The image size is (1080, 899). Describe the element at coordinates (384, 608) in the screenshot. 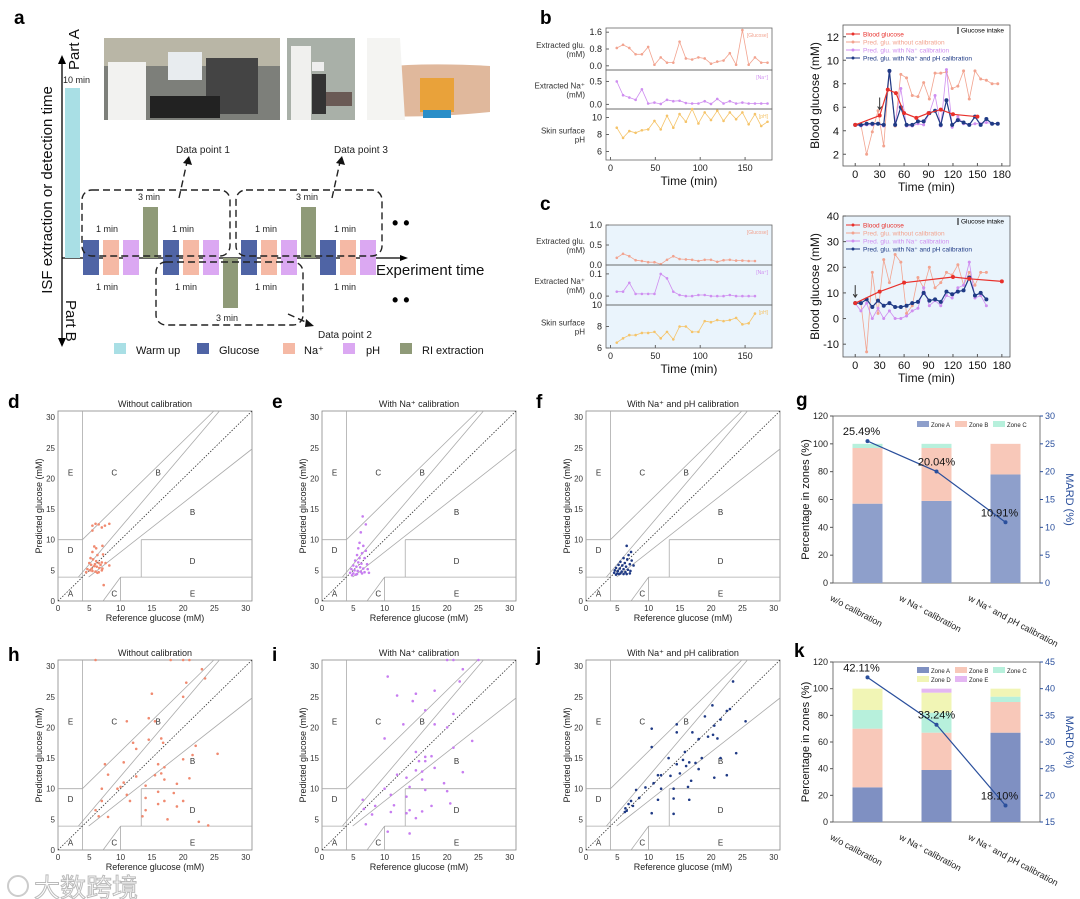

I see `x-tick-label: 10` at that location.